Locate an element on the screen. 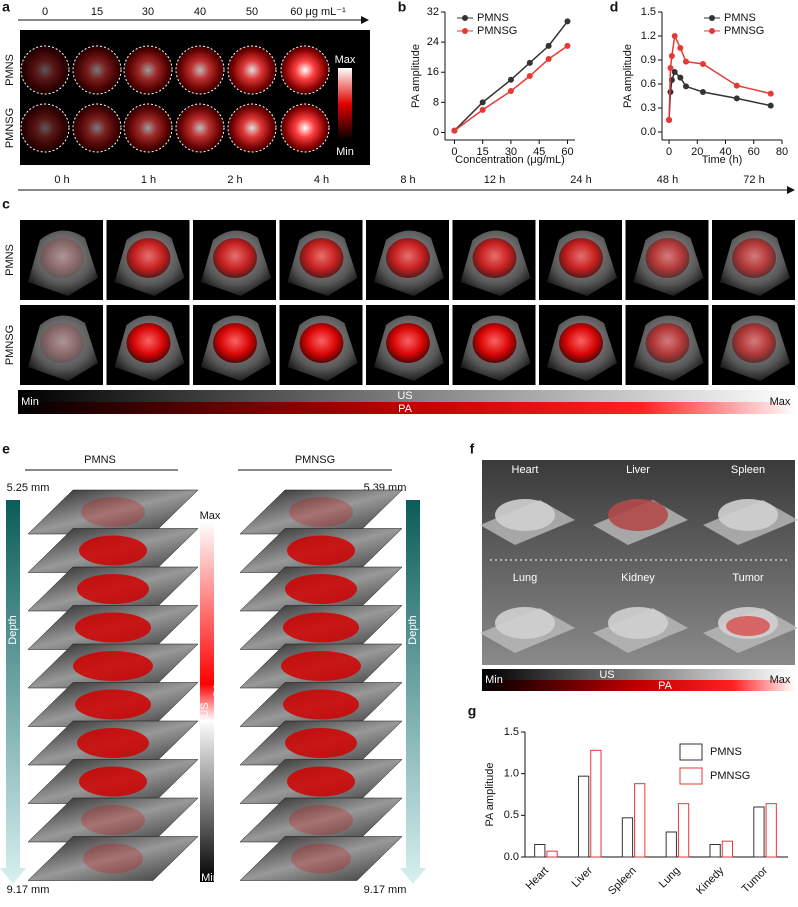 Image resolution: width=798 pixels, height=907 pixels. y-tick-label: 0 is located at coordinates (436, 132).